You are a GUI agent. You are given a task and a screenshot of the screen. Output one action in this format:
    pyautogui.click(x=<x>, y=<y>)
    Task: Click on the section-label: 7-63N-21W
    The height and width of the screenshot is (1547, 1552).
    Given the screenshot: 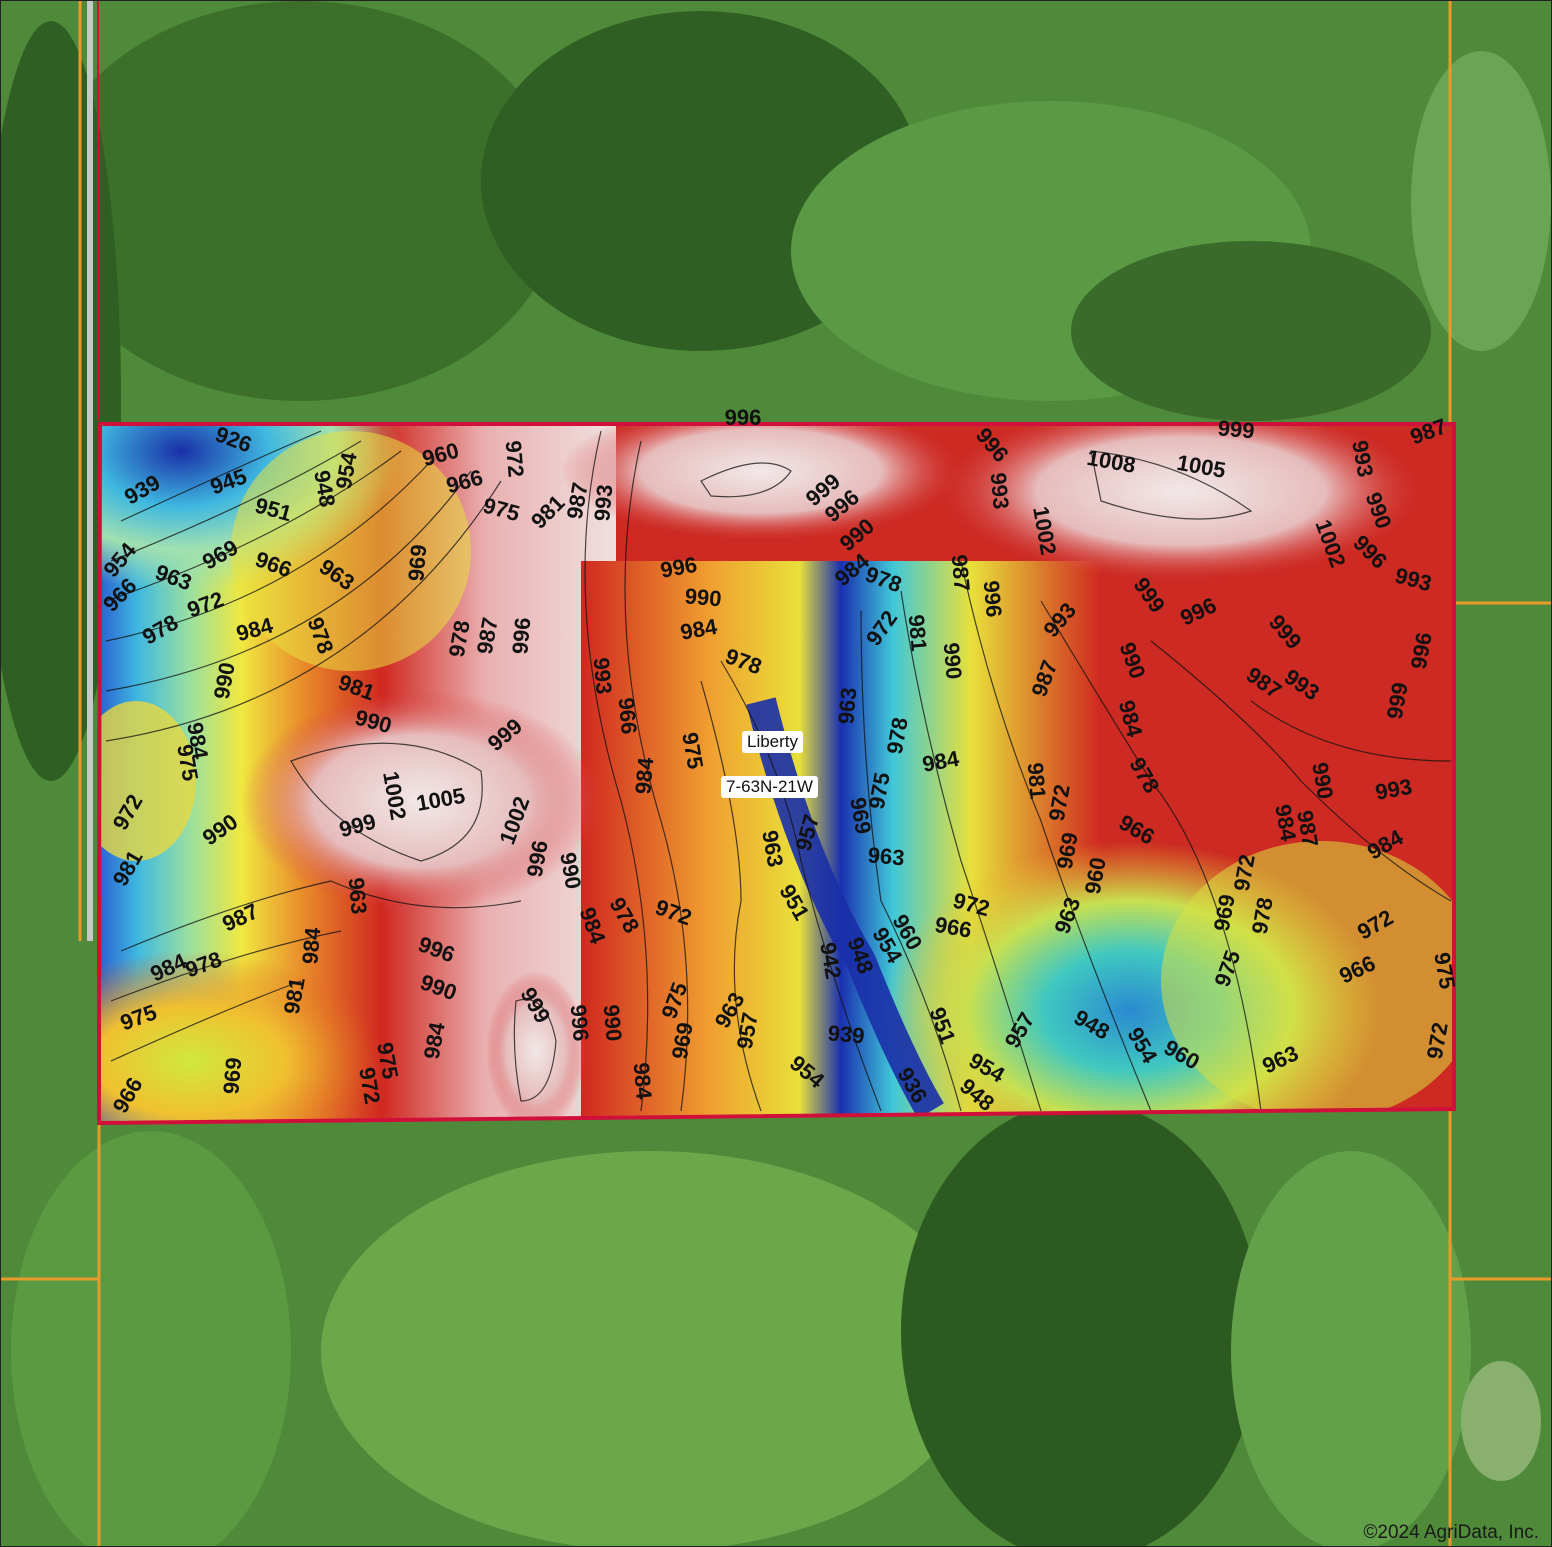 What is the action you would take?
    pyautogui.click(x=769, y=787)
    